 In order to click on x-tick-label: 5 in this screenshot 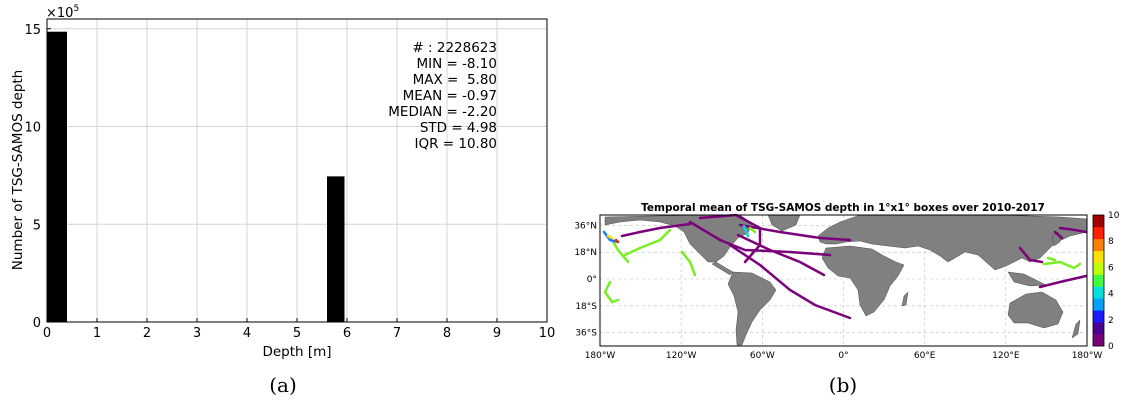, I will do `click(297, 333)`.